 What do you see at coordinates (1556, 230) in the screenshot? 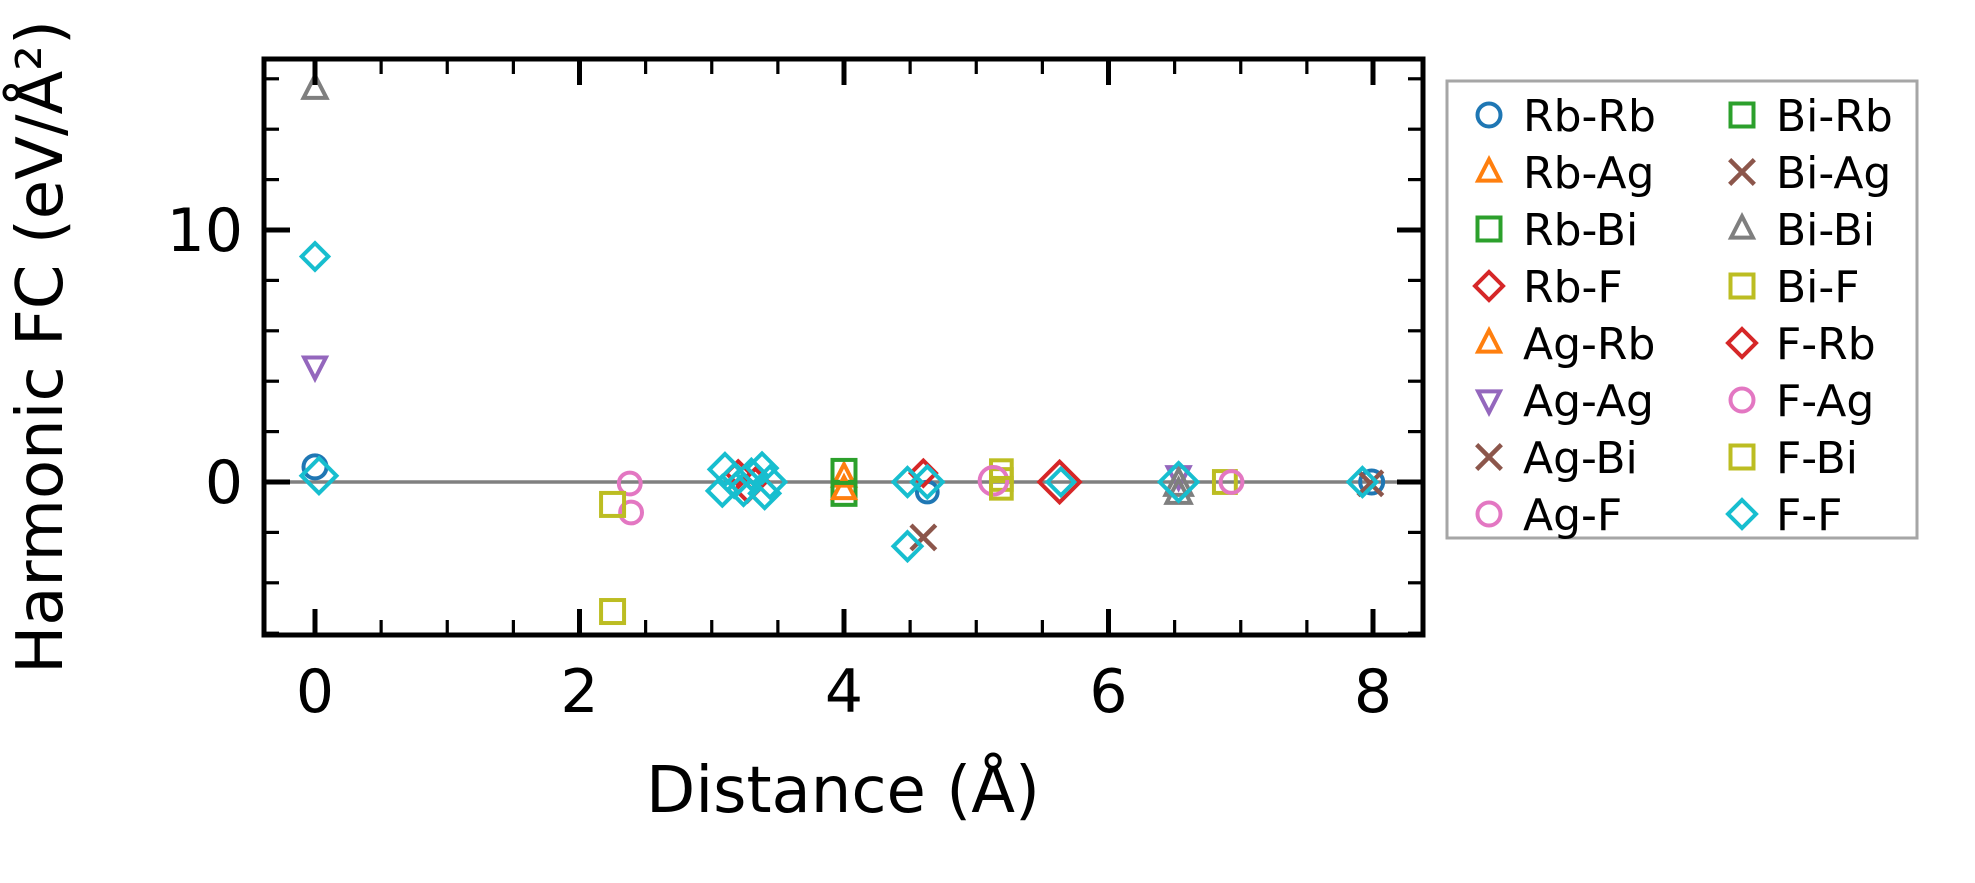
I see `legend-item-rb-bi: Rb-Bi` at bounding box center [1556, 230].